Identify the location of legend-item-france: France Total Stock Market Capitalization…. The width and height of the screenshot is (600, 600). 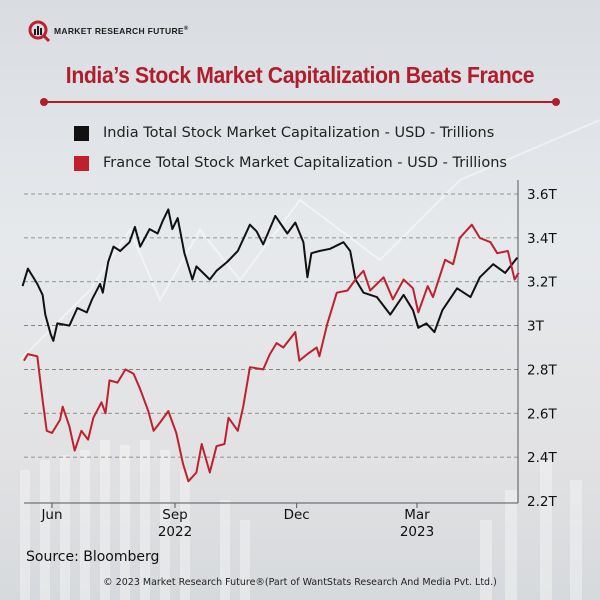
(290, 163).